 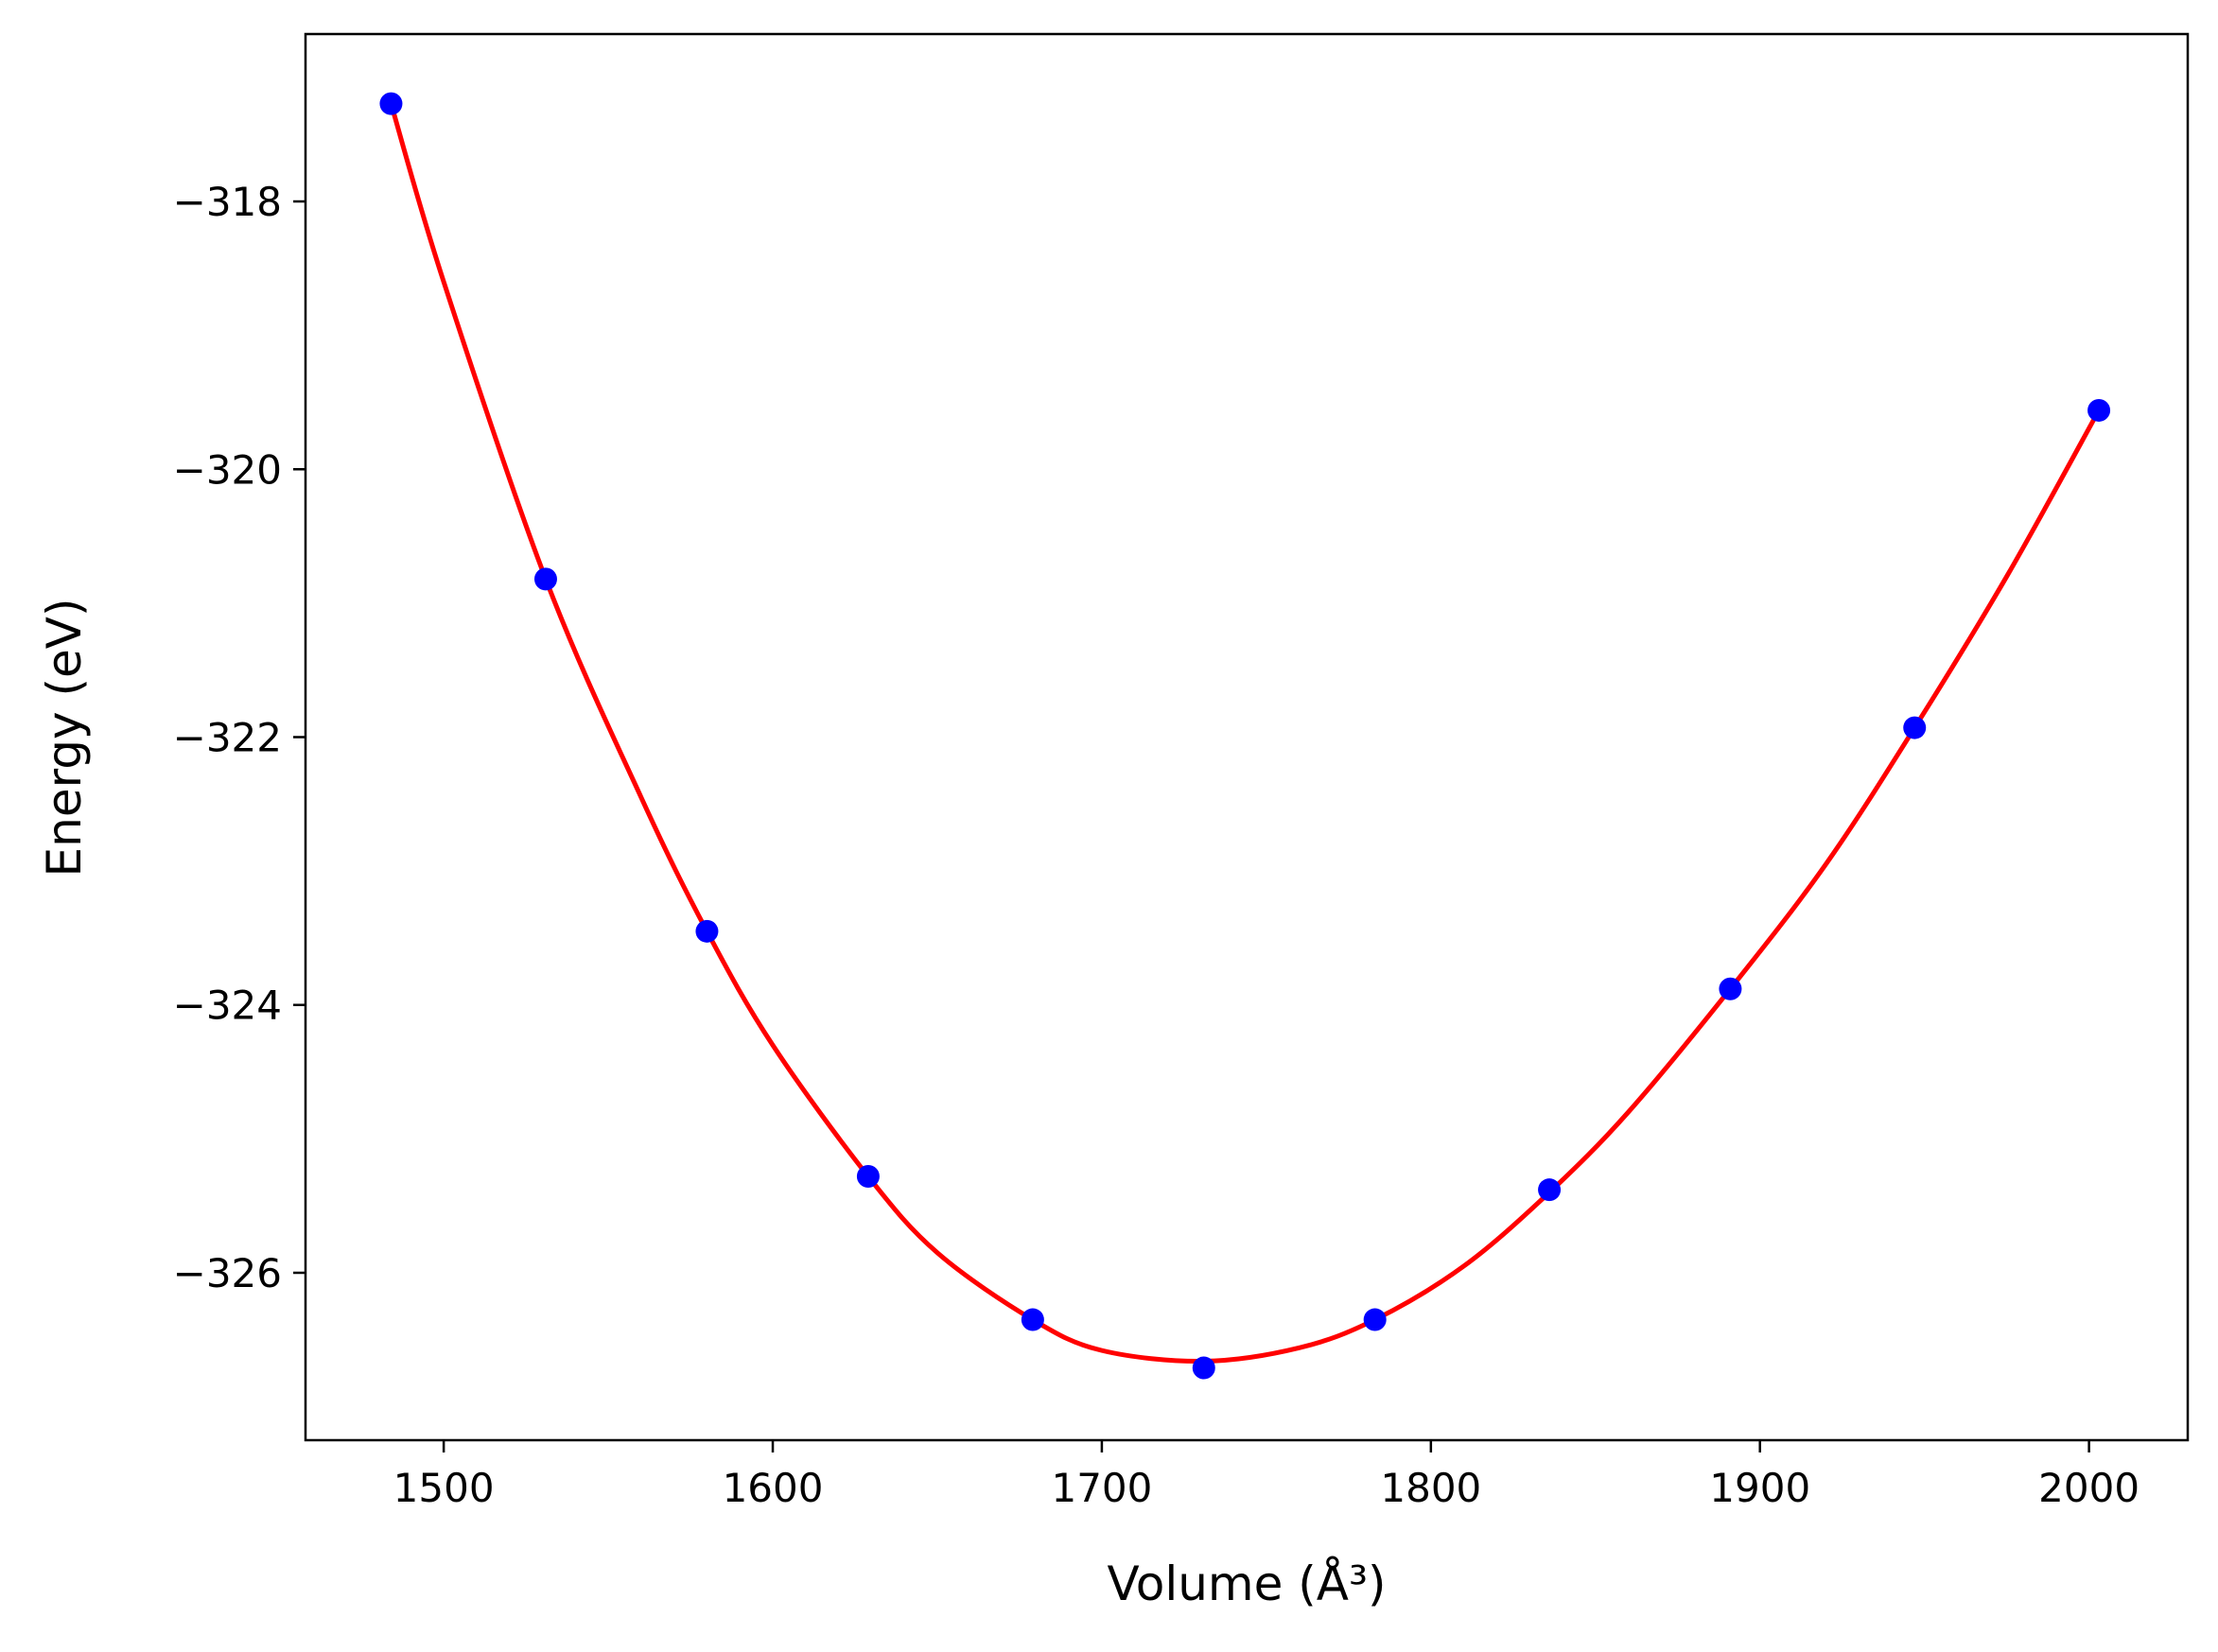 What do you see at coordinates (1101, 1488) in the screenshot?
I see `x-tick-label: 1700` at bounding box center [1101, 1488].